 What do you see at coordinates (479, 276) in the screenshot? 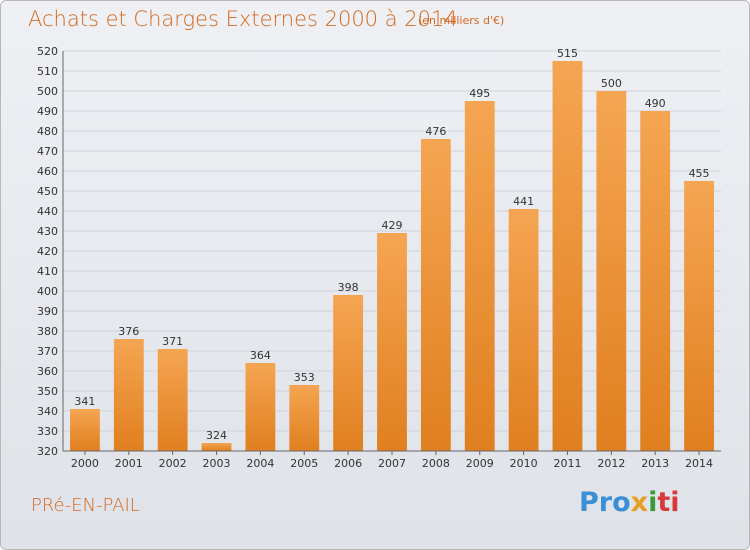
I see `bar-2009` at bounding box center [479, 276].